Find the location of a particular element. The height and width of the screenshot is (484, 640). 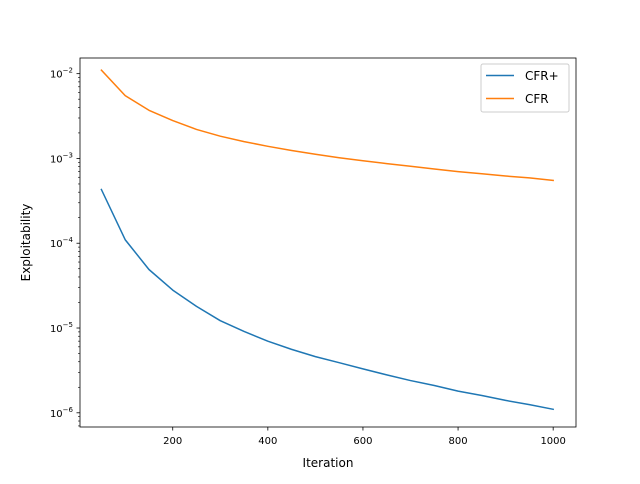

legend: CFR+ CFR is located at coordinates (525, 88).